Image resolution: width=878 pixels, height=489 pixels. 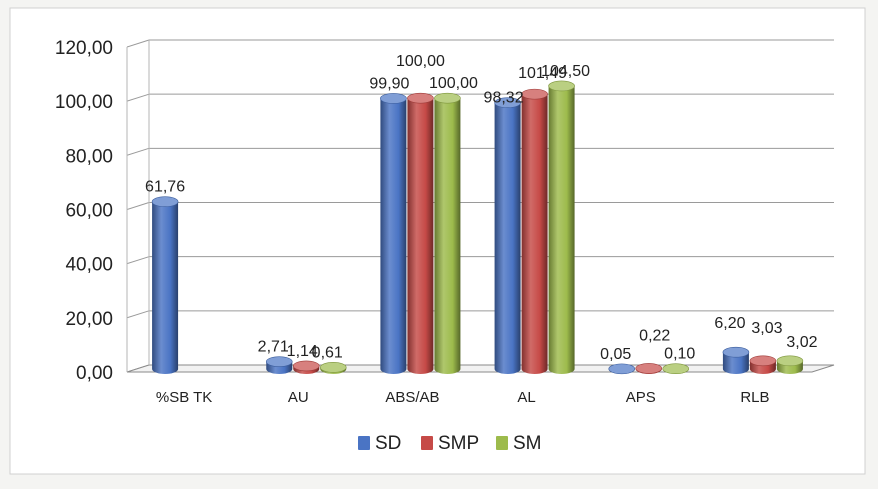 I want to click on legend-swatch-smp, so click(x=427, y=443).